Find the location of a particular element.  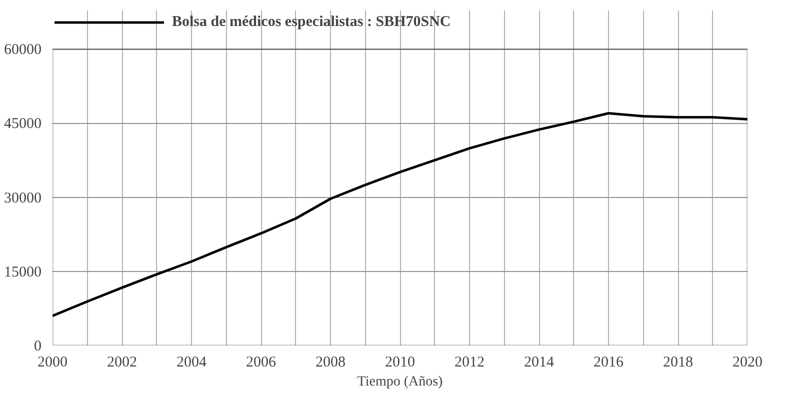

x-tick-label: 2002 is located at coordinates (122, 362).